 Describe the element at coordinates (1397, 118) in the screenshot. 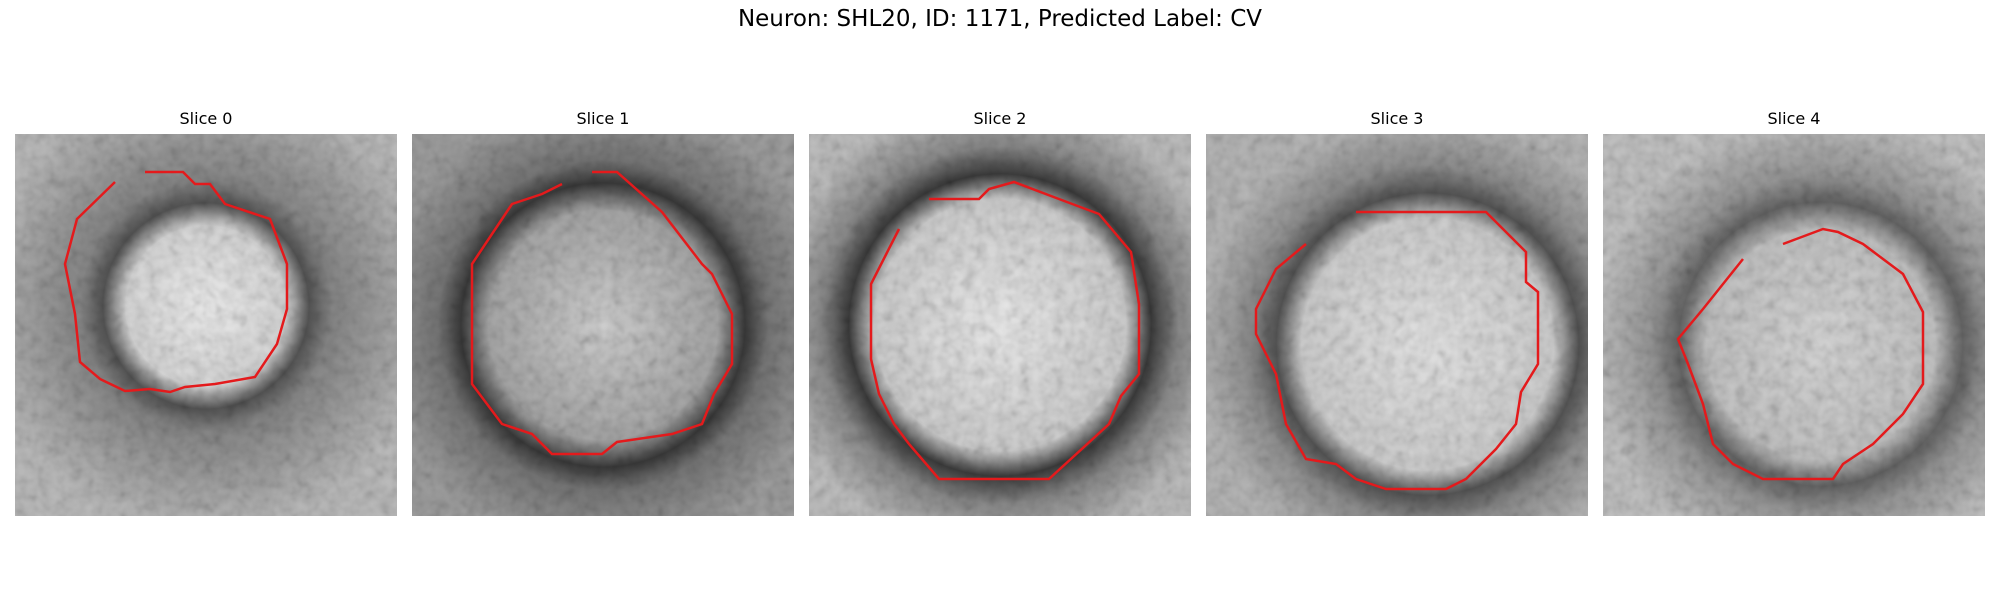

I see `slice-title-3: Slice 3` at that location.